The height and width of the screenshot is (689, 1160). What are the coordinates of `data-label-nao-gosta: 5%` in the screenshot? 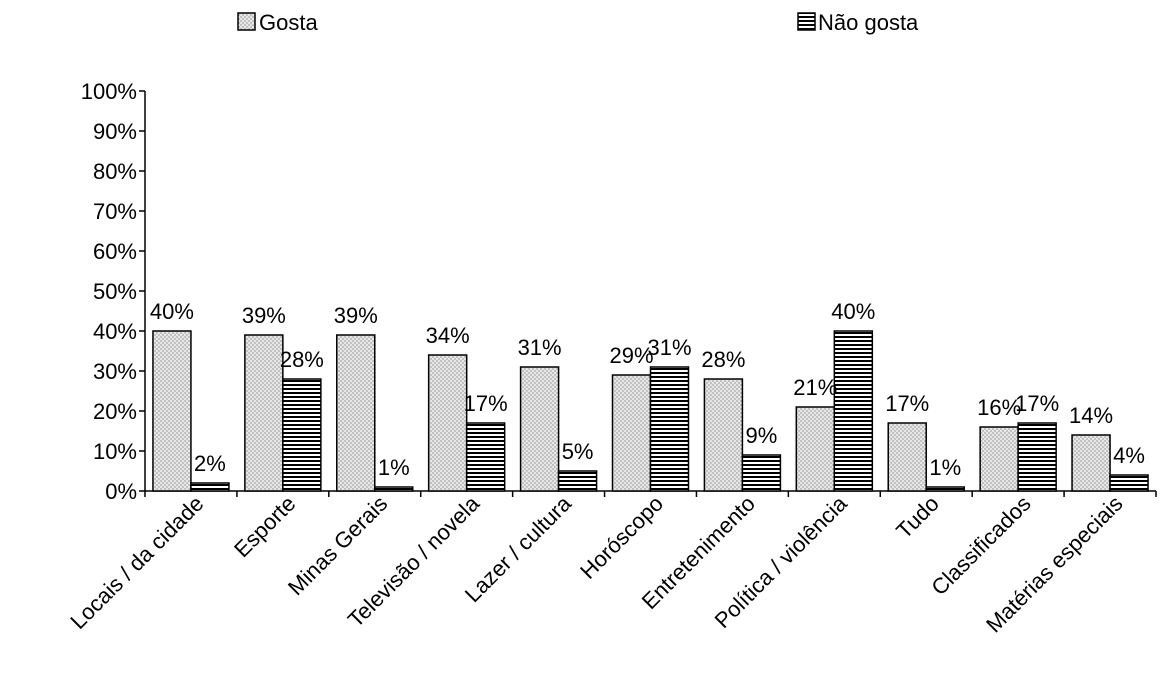 It's located at (578, 451).